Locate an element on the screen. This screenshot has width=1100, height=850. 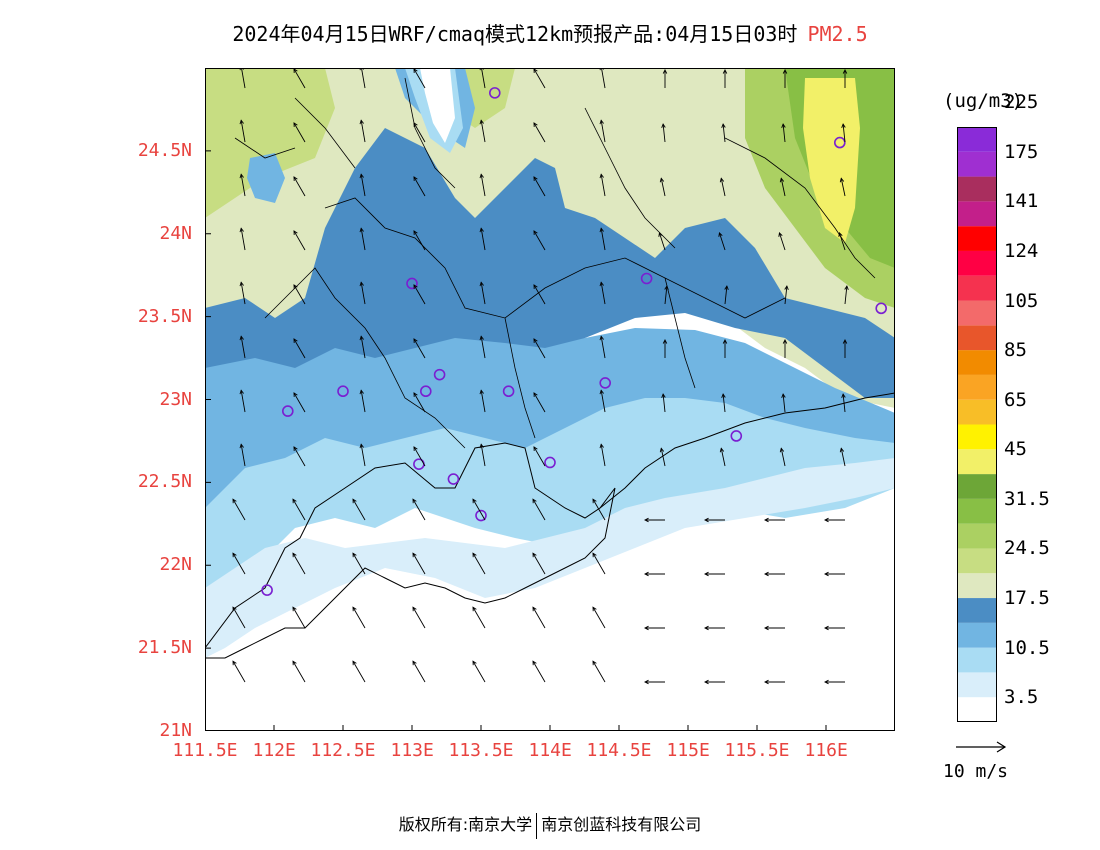
colorbar-frame is located at coordinates (977, 424).